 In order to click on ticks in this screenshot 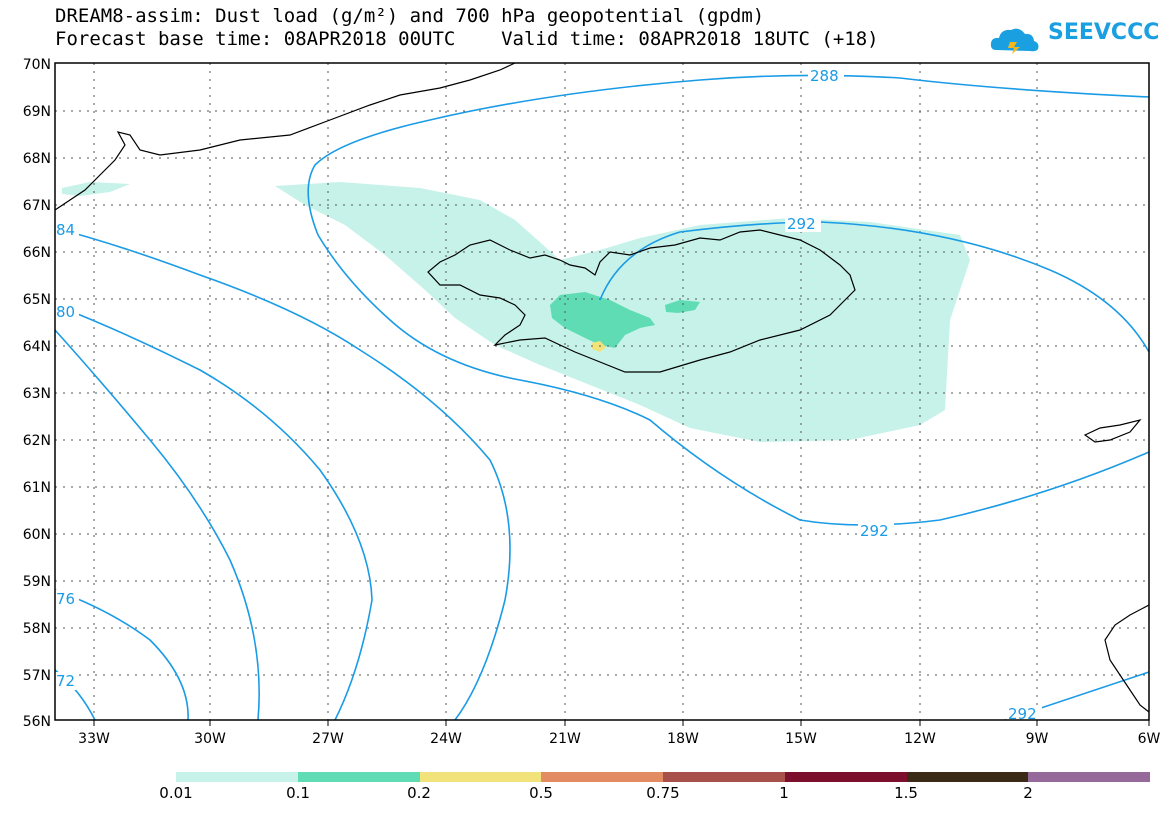, I will do `click(621, 723)`.